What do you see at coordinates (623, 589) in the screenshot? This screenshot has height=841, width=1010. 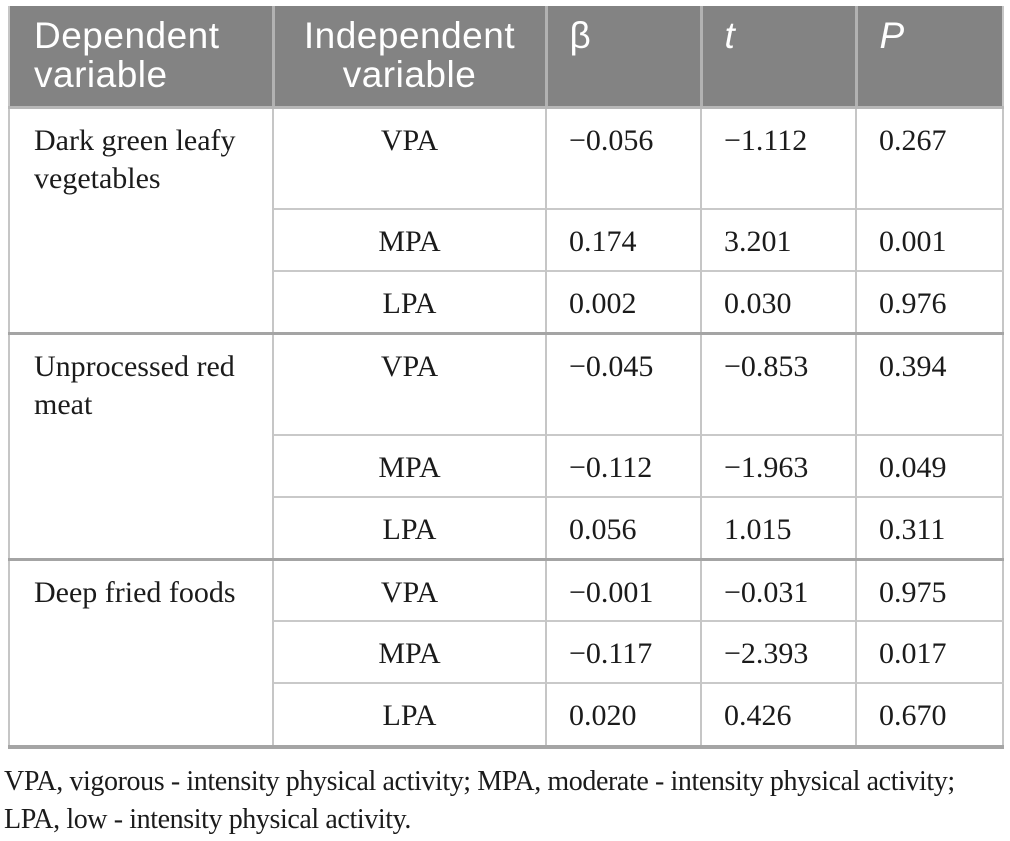 I see `beta-value-cell: −0.001` at bounding box center [623, 589].